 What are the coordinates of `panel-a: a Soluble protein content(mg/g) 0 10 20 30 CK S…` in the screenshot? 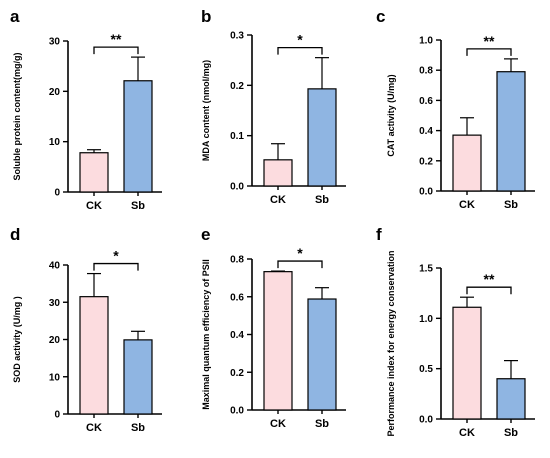 It's located at (86, 109).